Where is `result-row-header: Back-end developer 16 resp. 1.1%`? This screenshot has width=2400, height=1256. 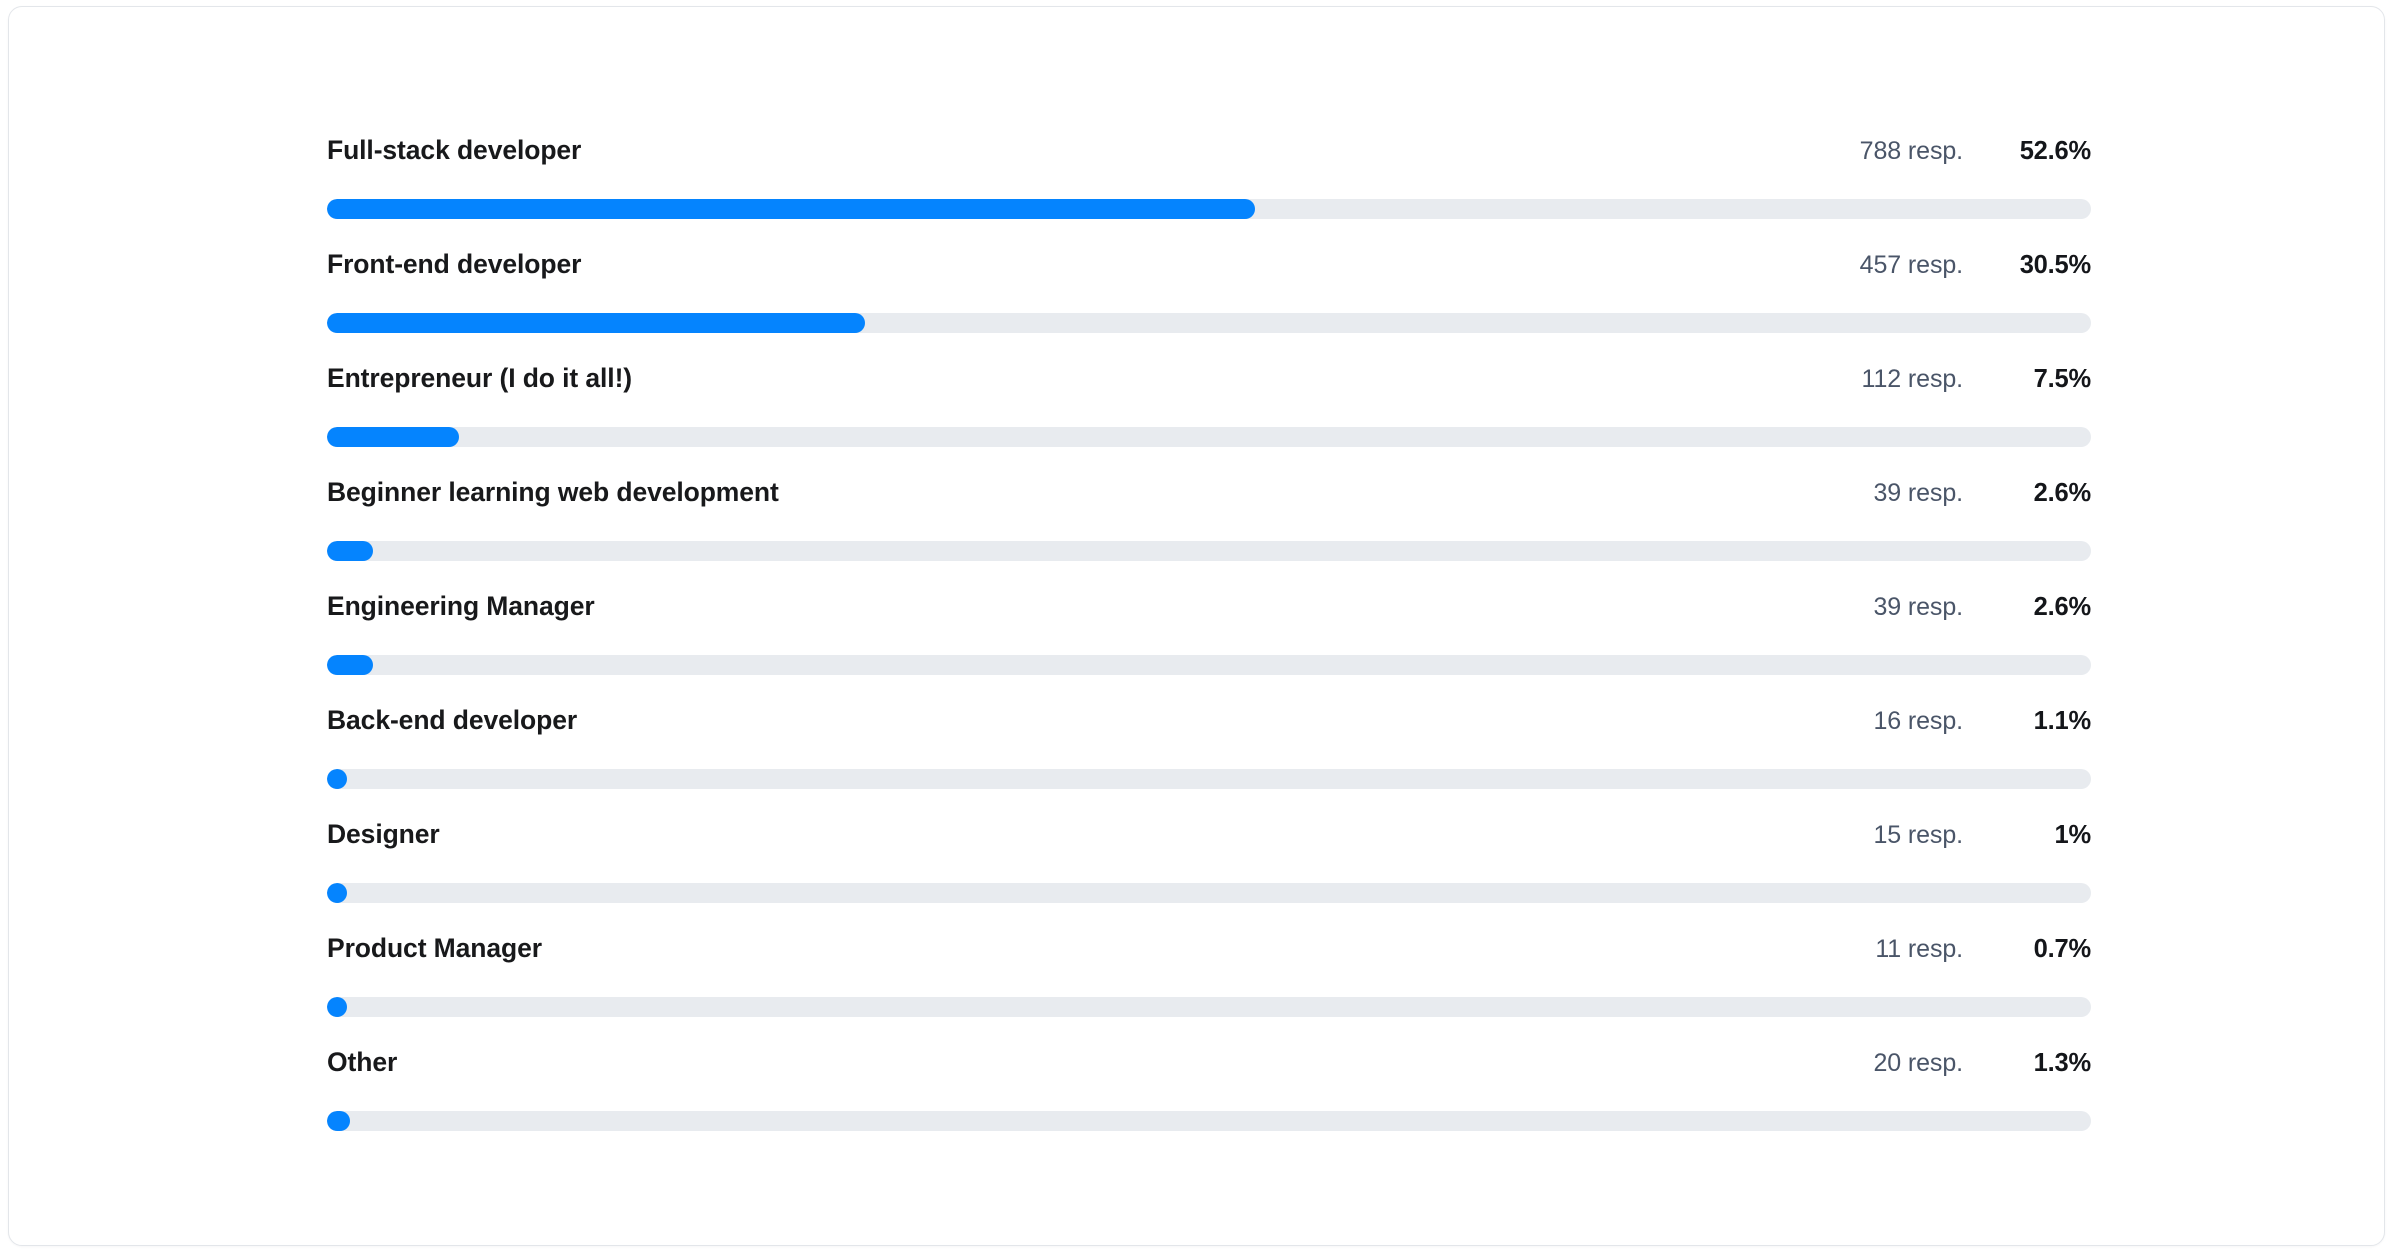
result-row-header: Back-end developer 16 resp. 1.1% is located at coordinates (1206, 727).